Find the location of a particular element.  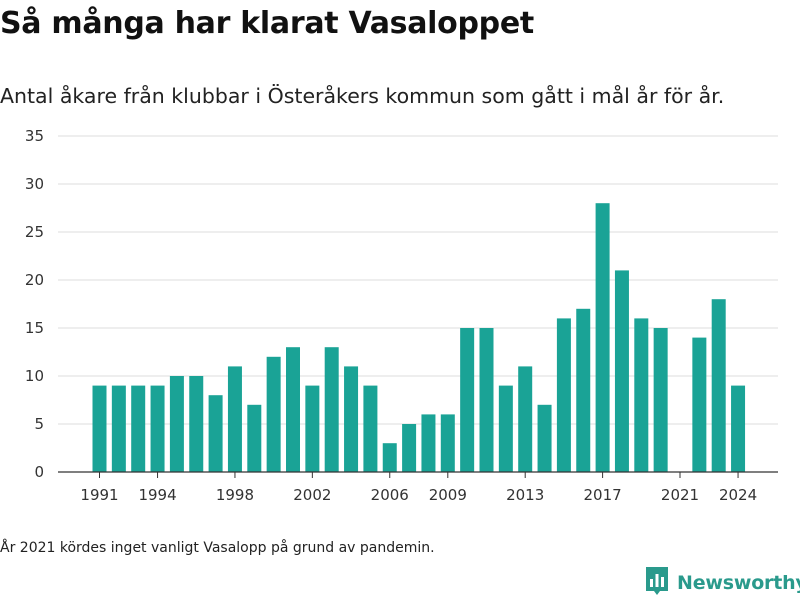

x-tick-label: 1994 is located at coordinates (157, 495).